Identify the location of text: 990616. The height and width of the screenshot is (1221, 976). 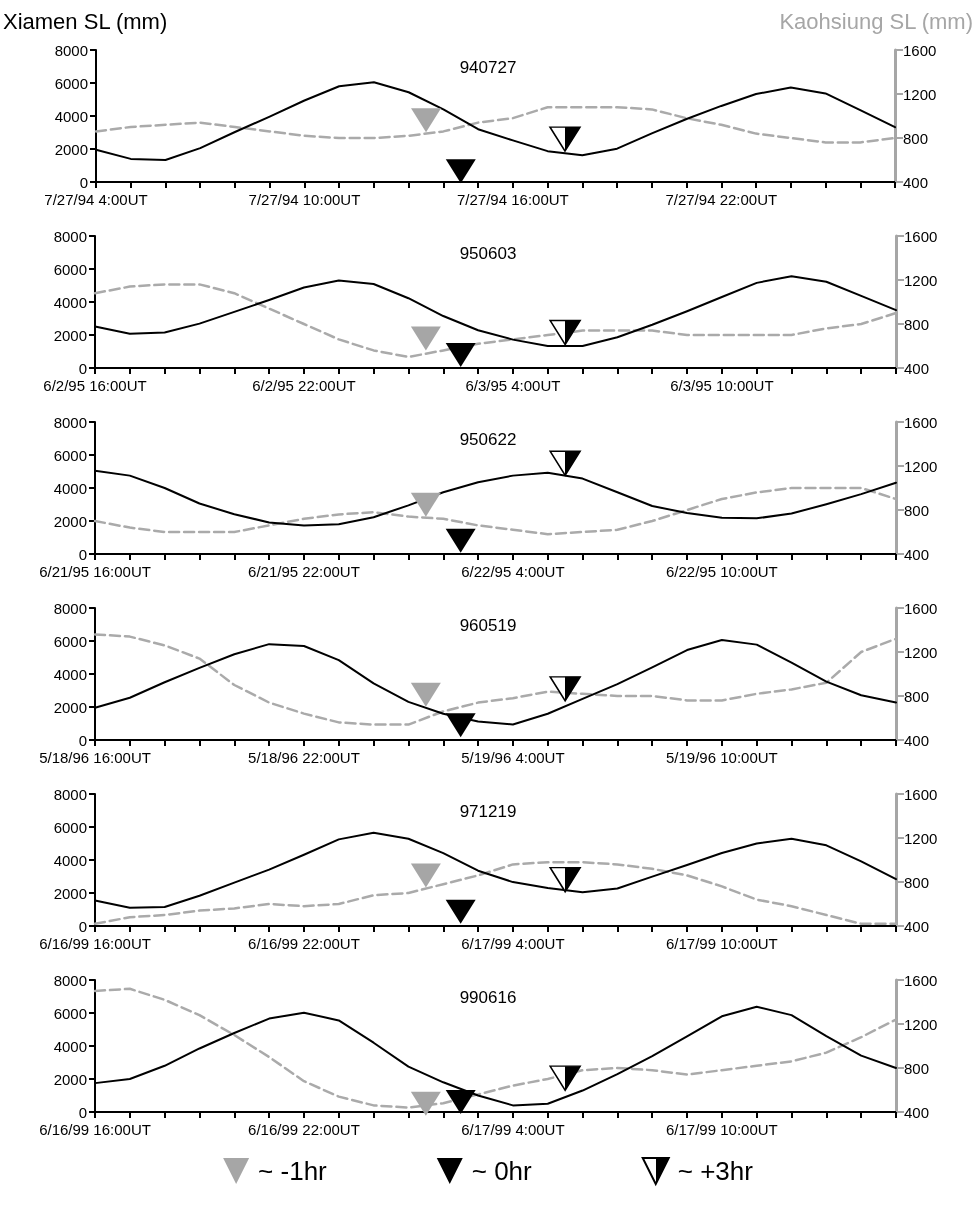
(488, 997).